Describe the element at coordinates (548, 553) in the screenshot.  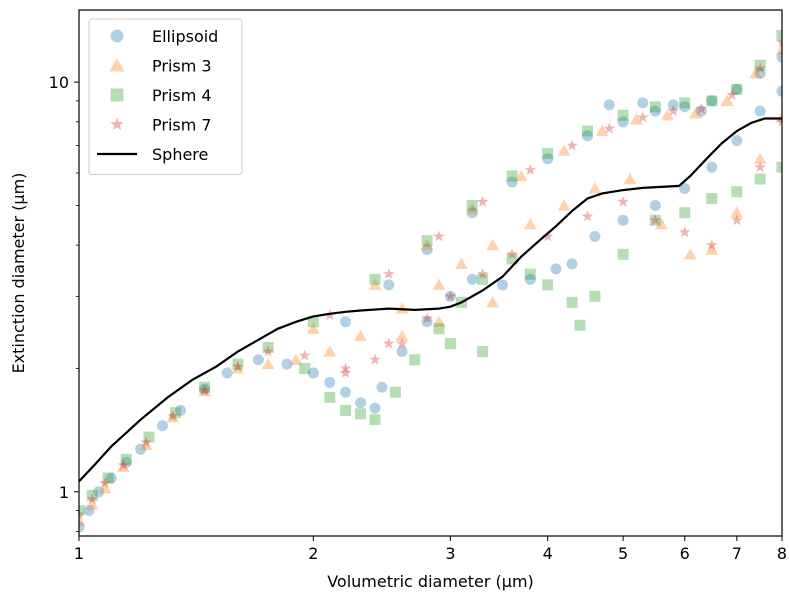
I see `x-tick-label: 4` at that location.